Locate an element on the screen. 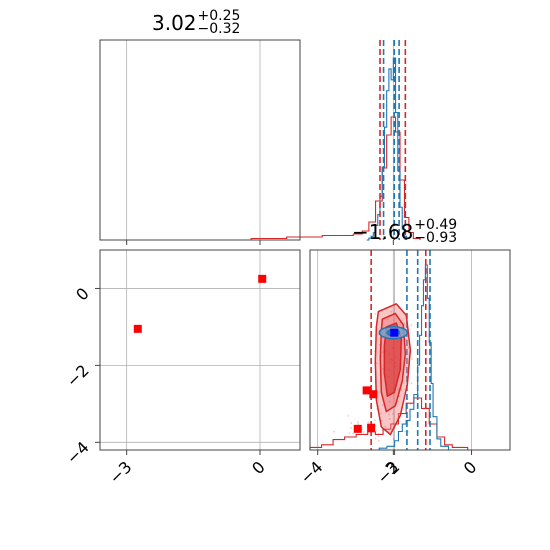 The height and width of the screenshot is (550, 550). marginal-2-frame is located at coordinates (410, 350).